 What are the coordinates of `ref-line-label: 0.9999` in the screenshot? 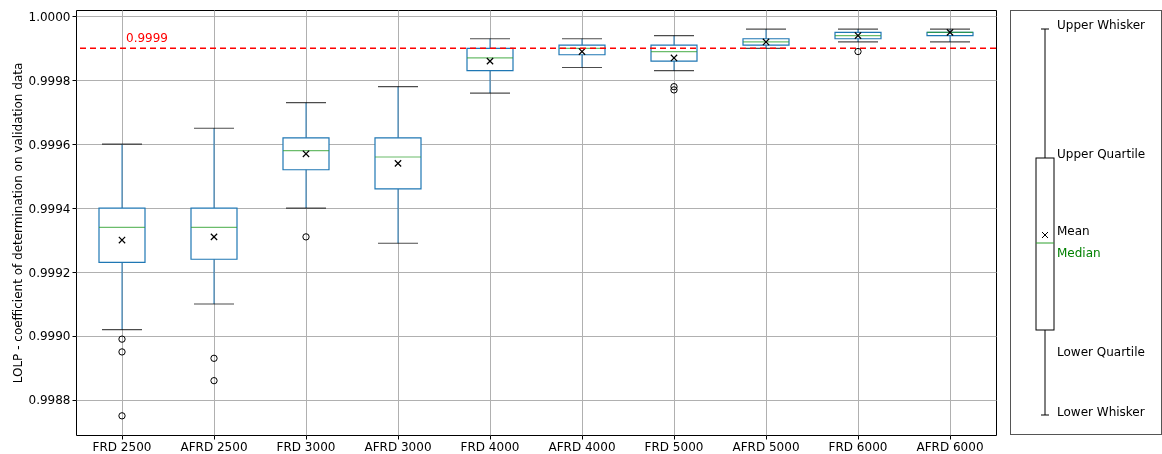 It's located at (147, 38).